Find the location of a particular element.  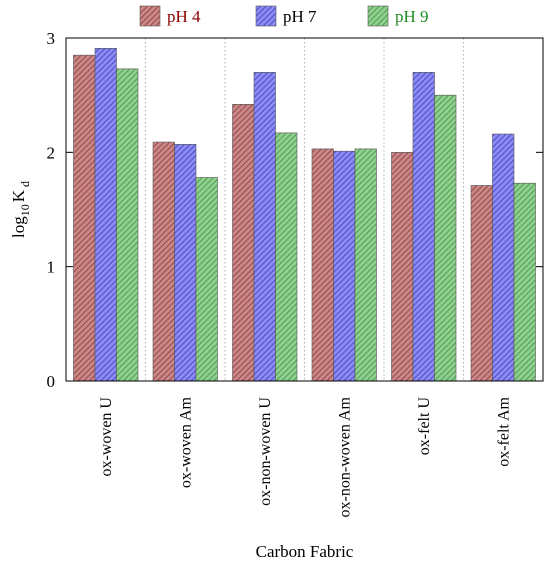

y-tick-label: 0 is located at coordinates (51, 381).